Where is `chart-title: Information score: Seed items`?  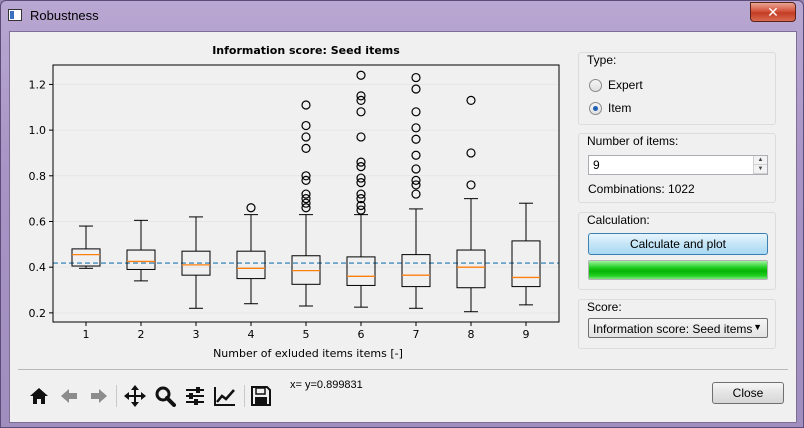
chart-title: Information score: Seed items is located at coordinates (306, 50).